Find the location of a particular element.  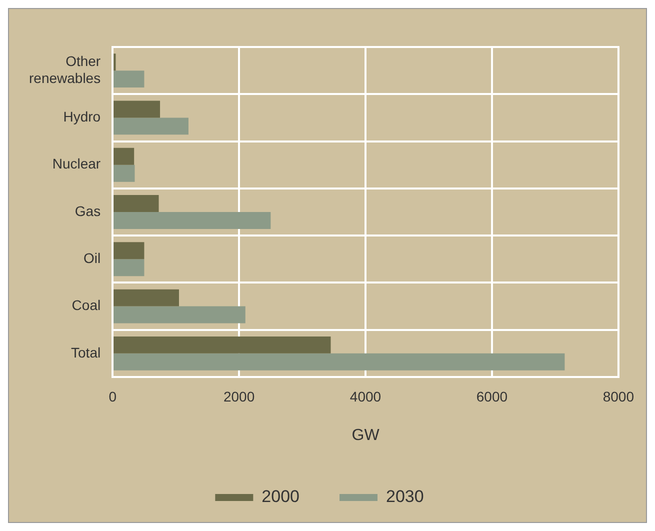

x-tick-label: 4000 is located at coordinates (366, 396).